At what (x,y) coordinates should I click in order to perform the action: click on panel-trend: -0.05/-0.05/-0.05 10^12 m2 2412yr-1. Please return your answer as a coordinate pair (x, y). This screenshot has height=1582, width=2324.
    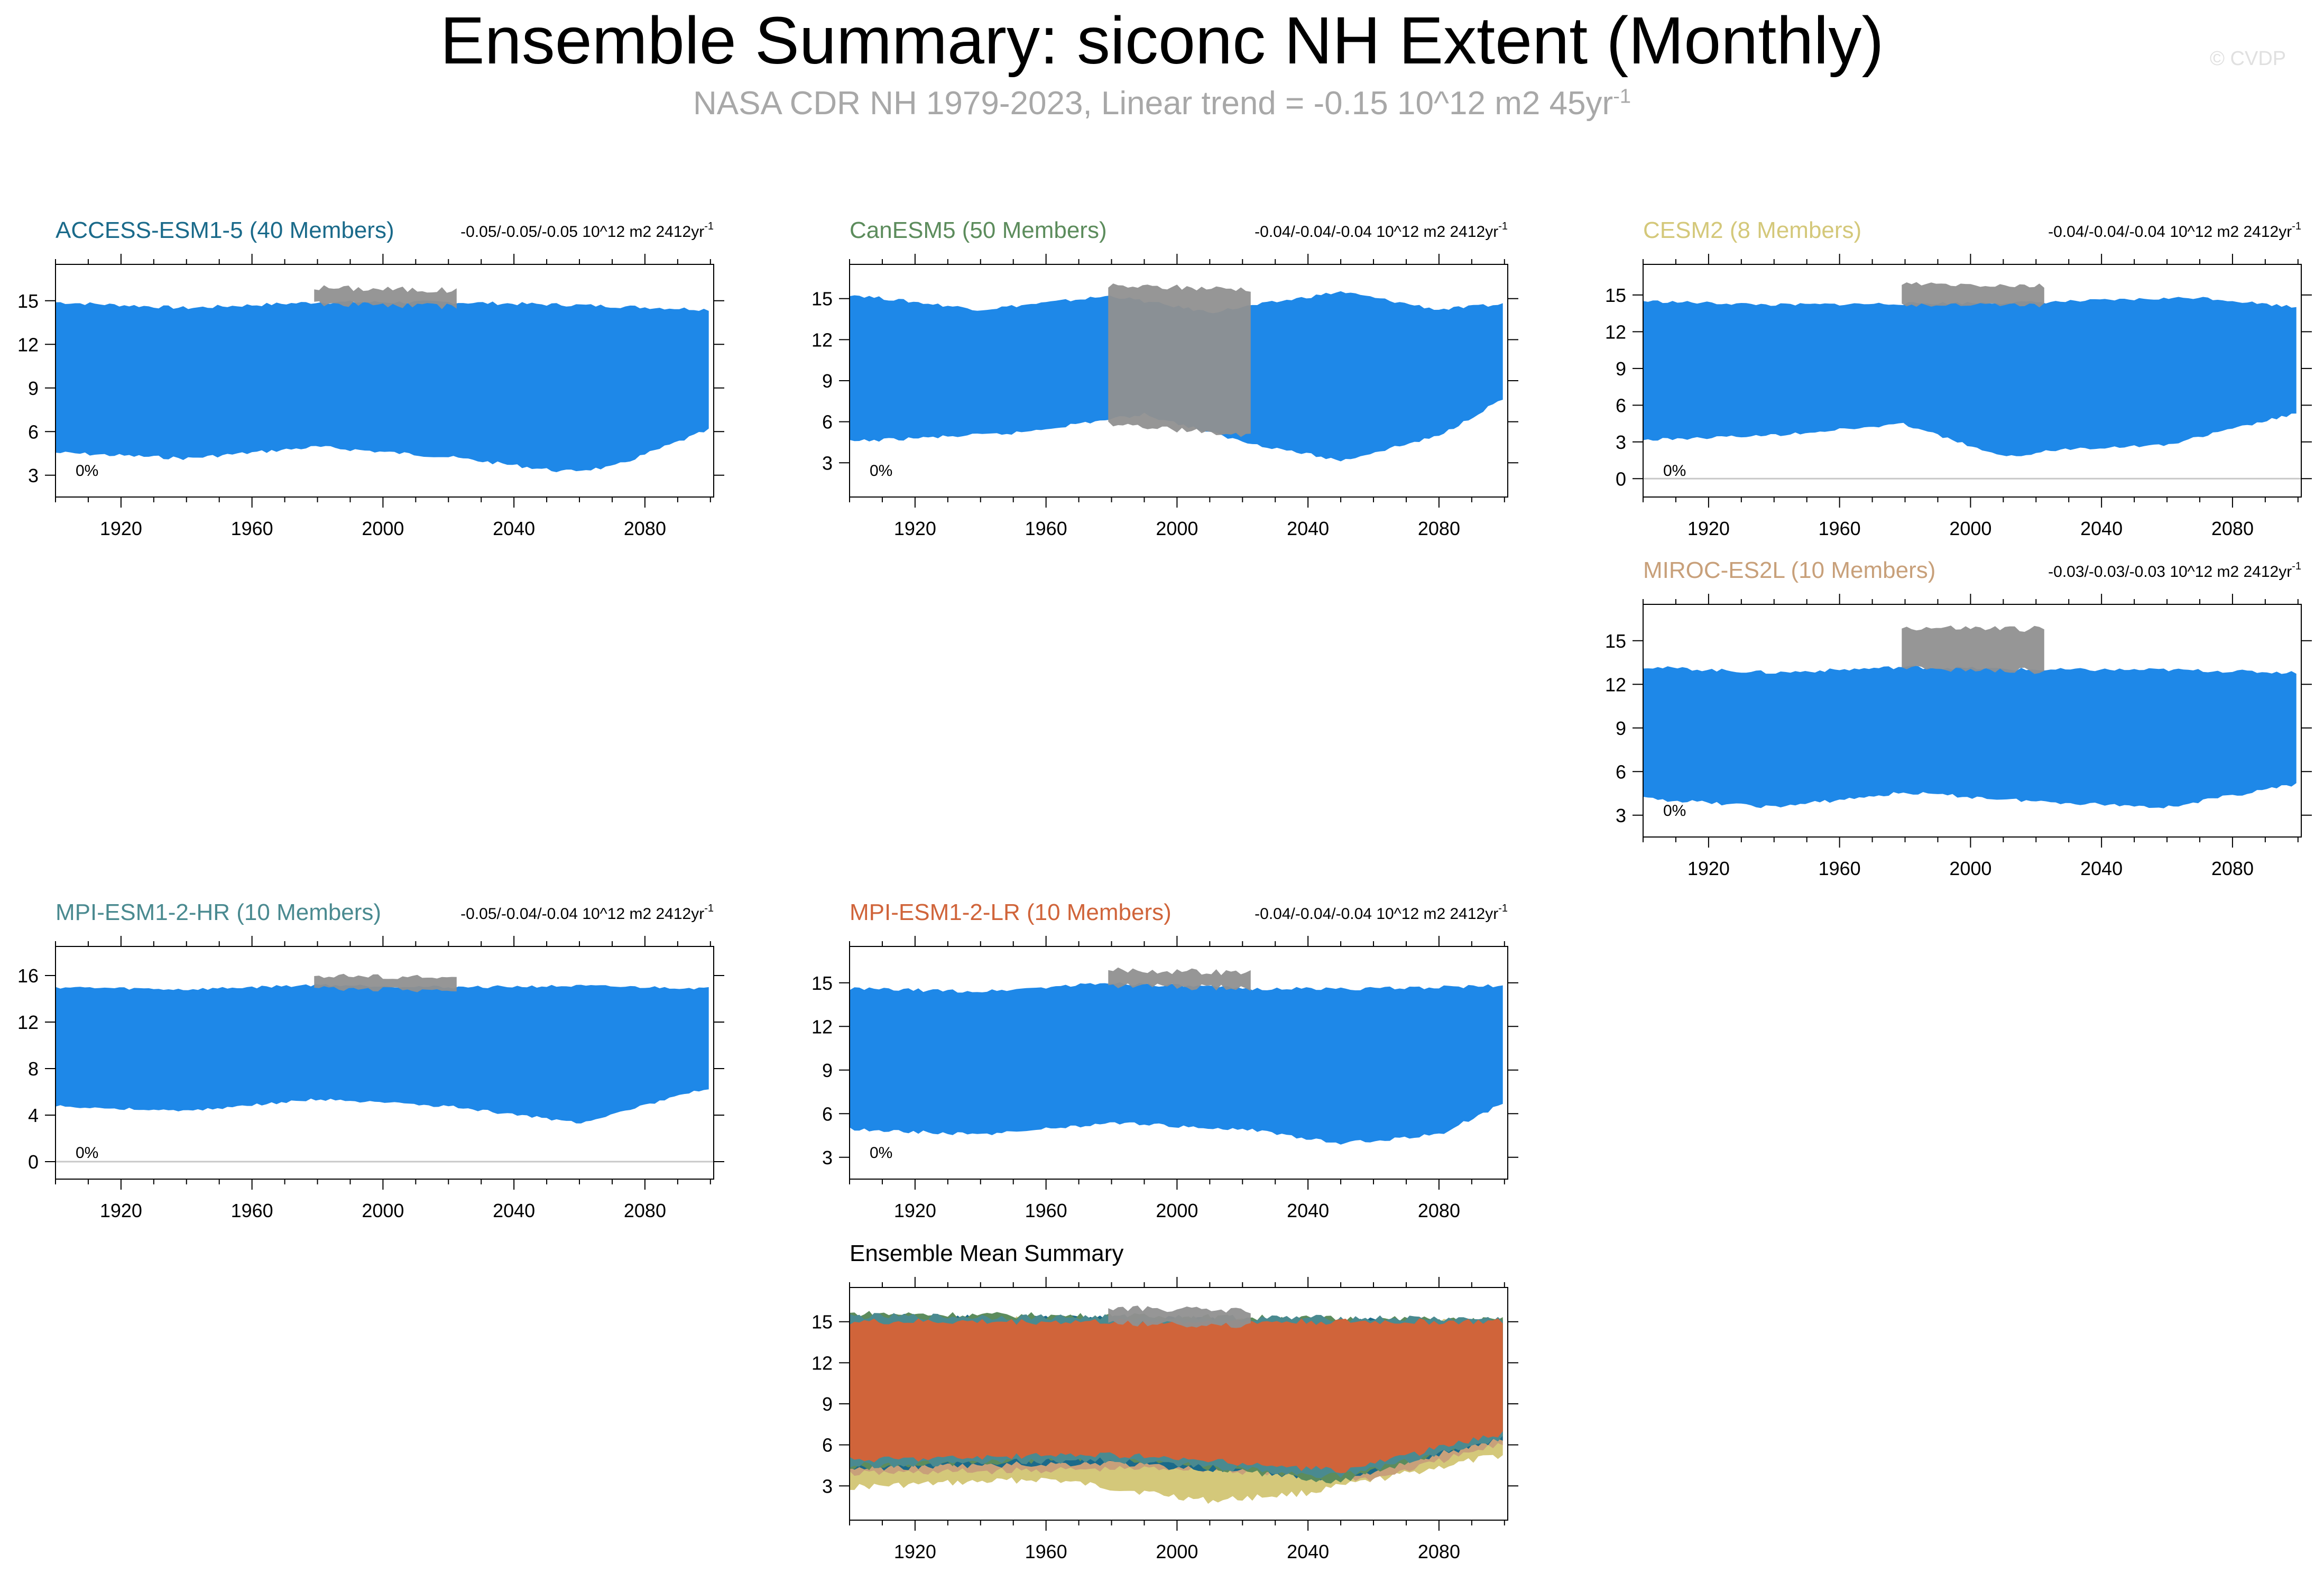
    Looking at the image, I should click on (587, 230).